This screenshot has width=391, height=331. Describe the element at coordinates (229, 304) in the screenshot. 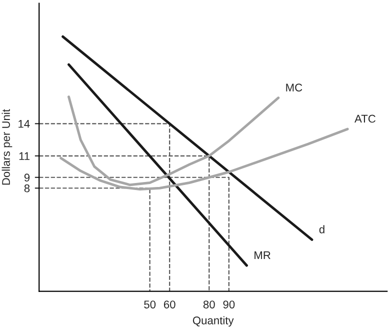

I see `x-tick-label: 90` at that location.